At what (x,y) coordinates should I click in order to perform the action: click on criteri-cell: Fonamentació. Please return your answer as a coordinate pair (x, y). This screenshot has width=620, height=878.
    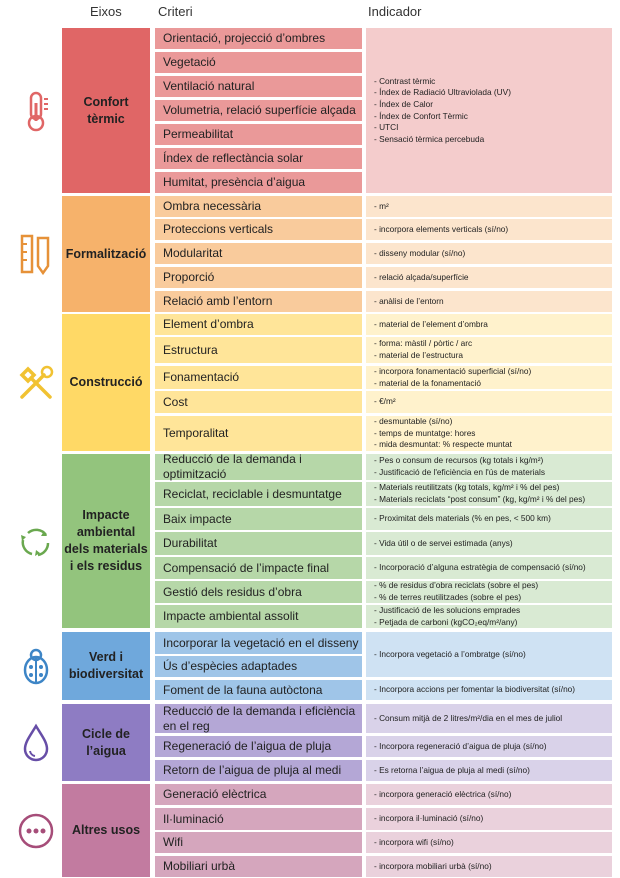
    Looking at the image, I should click on (258, 377).